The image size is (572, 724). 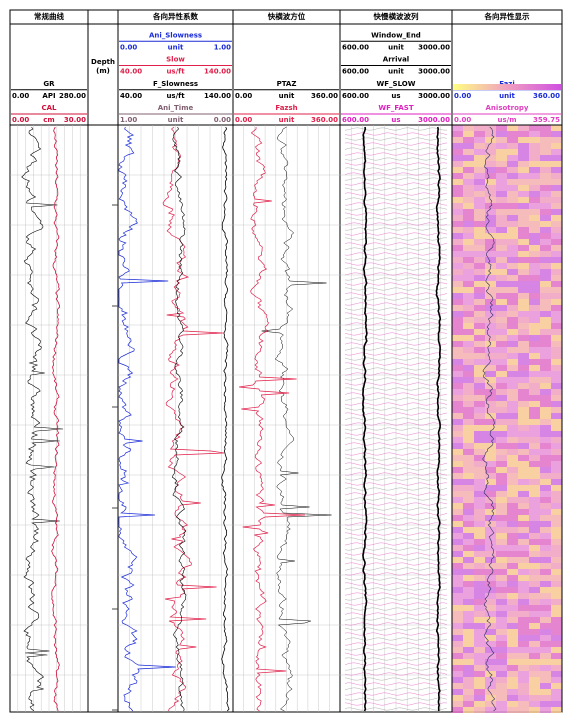 I want to click on curve-name: WF_SLOW, so click(x=396, y=84).